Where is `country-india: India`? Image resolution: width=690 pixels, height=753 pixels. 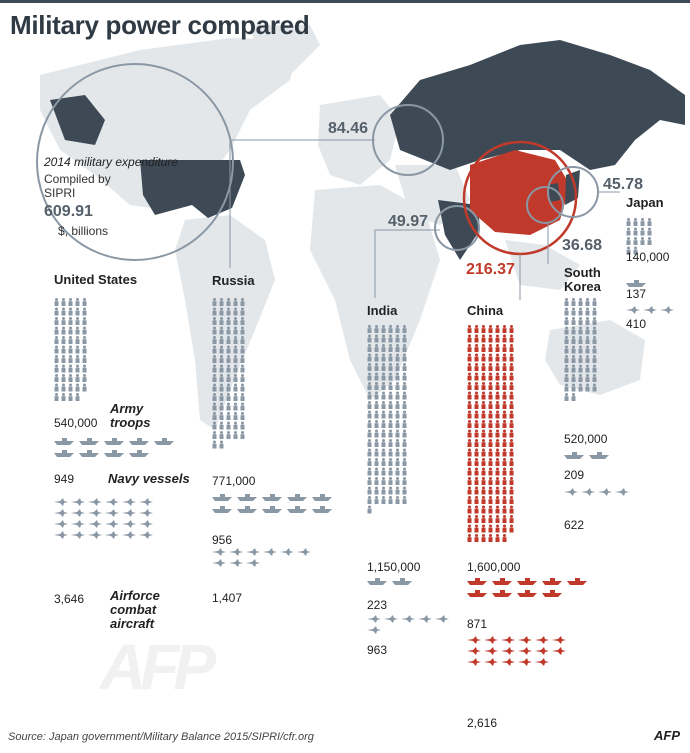 country-india: India is located at coordinates (382, 310).